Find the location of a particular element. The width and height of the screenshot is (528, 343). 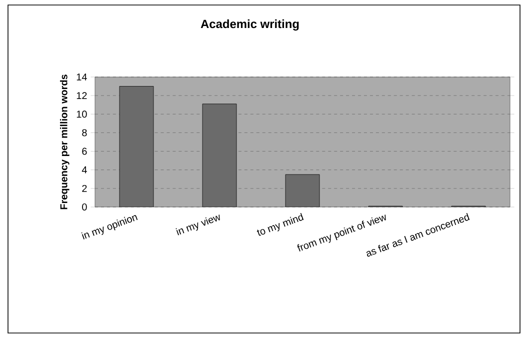

y-axis-title: Frequency per million words is located at coordinates (65, 142).